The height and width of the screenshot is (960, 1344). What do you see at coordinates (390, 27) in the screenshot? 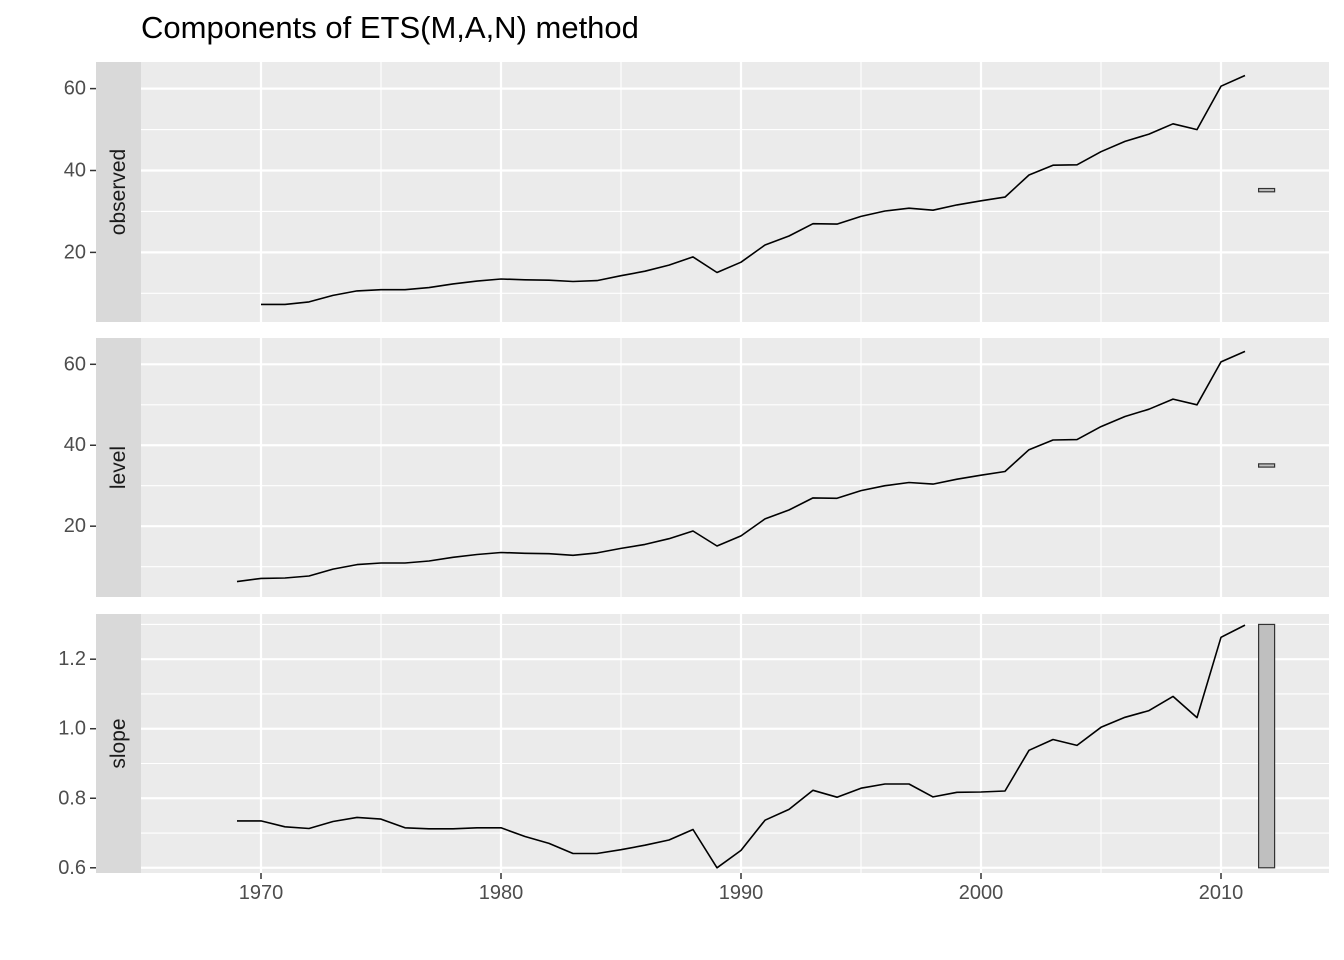
I see `chart-title: Components of ETS(M,A,N) method` at bounding box center [390, 27].